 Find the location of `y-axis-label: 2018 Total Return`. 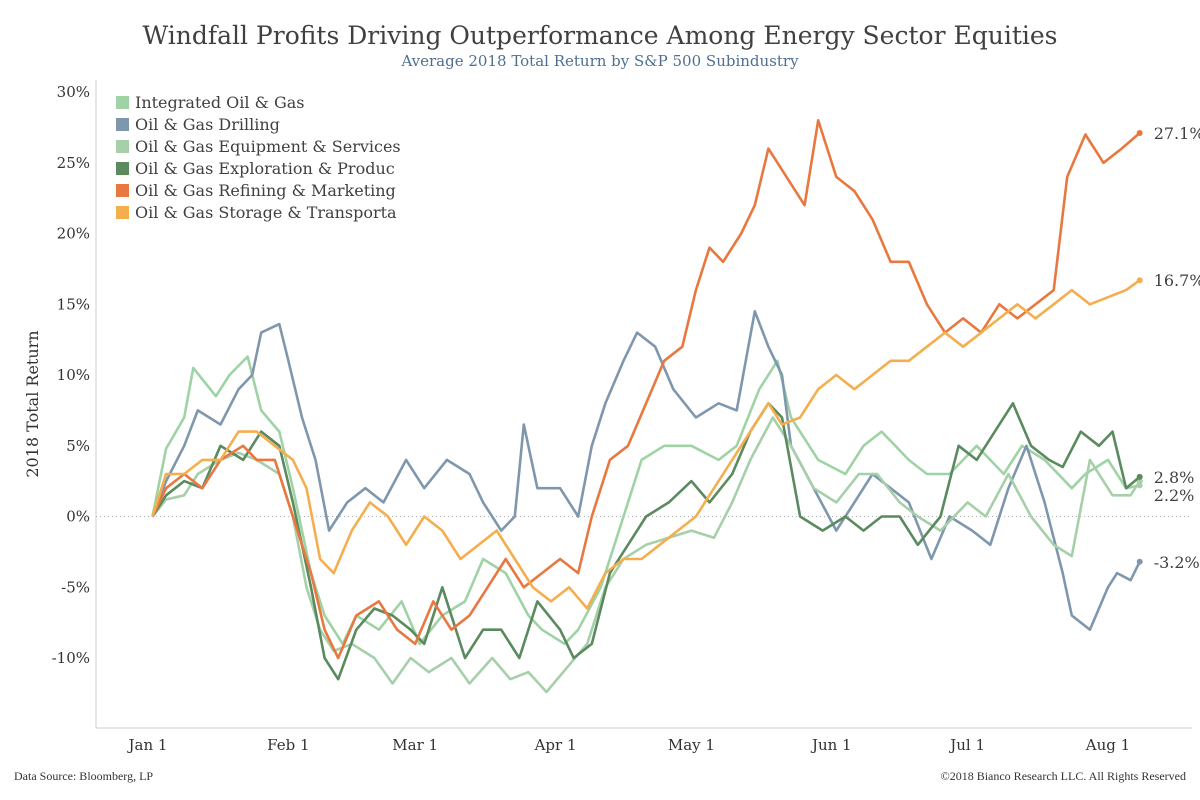

y-axis-label: 2018 Total Return is located at coordinates (32, 403).